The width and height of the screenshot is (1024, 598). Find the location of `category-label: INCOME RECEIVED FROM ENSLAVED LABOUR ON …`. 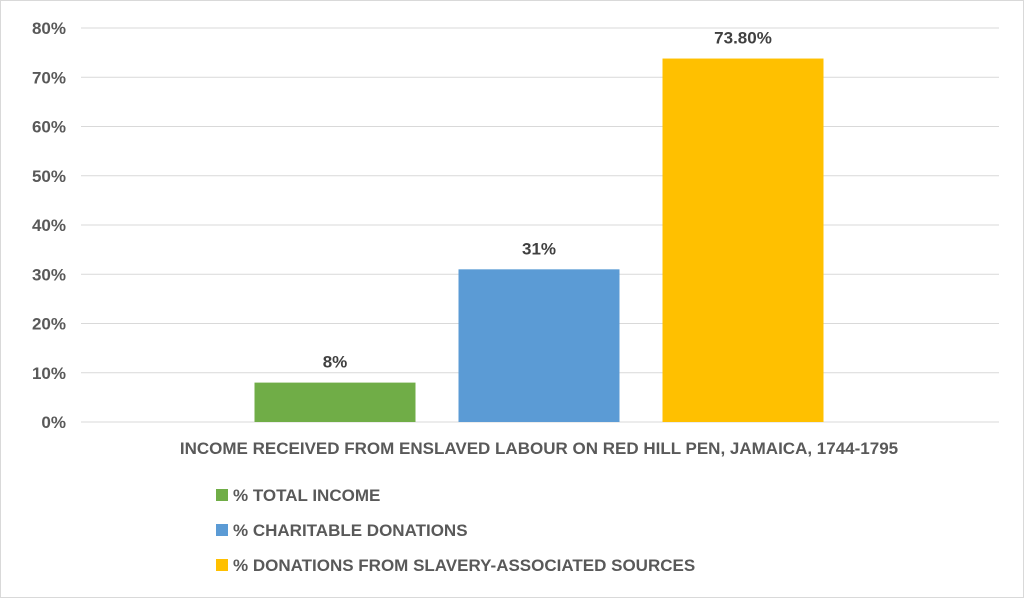

category-label: INCOME RECEIVED FROM ENSLAVED LABOUR ON … is located at coordinates (539, 448).